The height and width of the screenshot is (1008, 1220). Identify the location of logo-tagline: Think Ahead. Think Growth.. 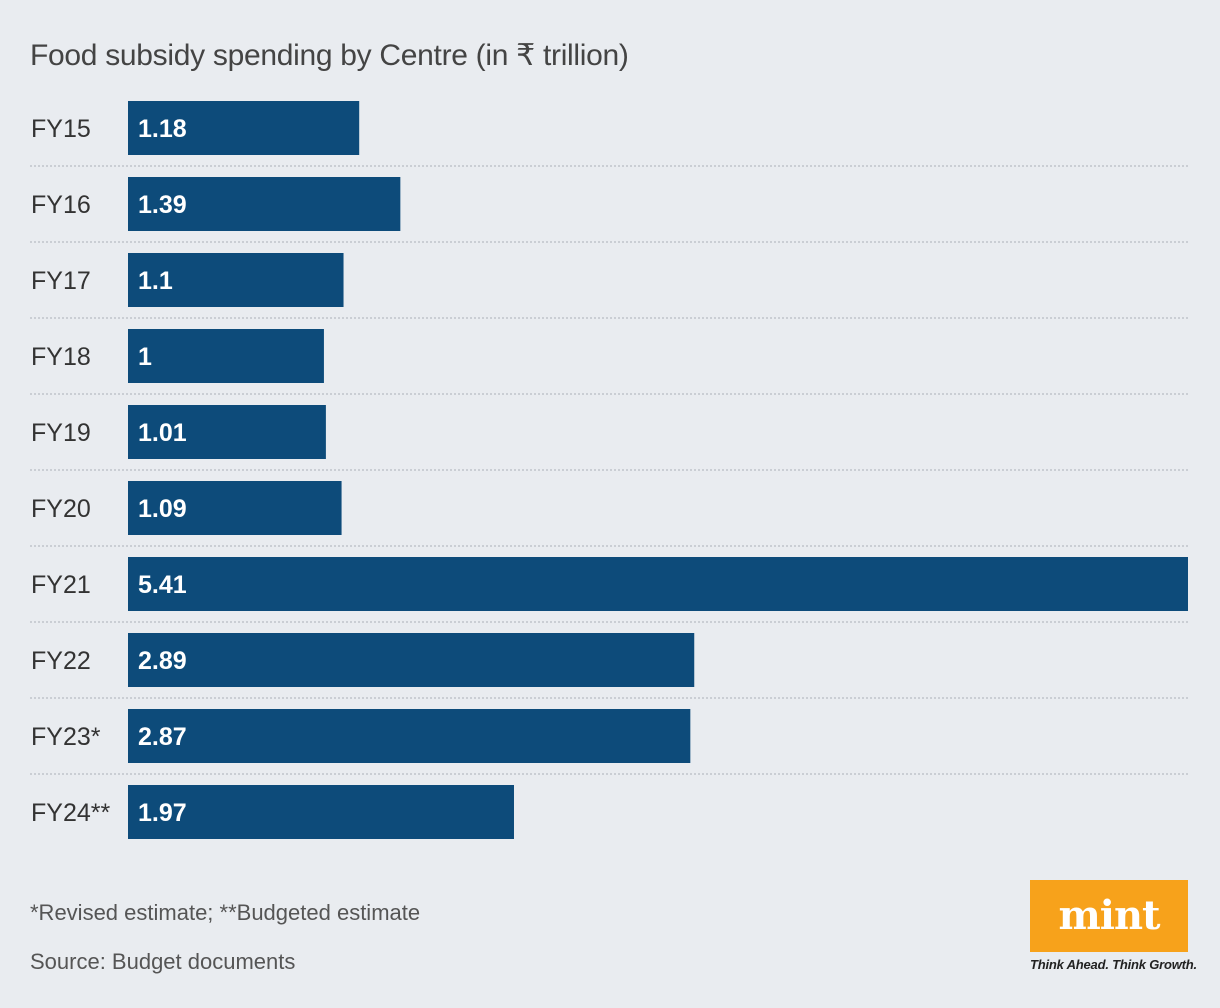
(1113, 964).